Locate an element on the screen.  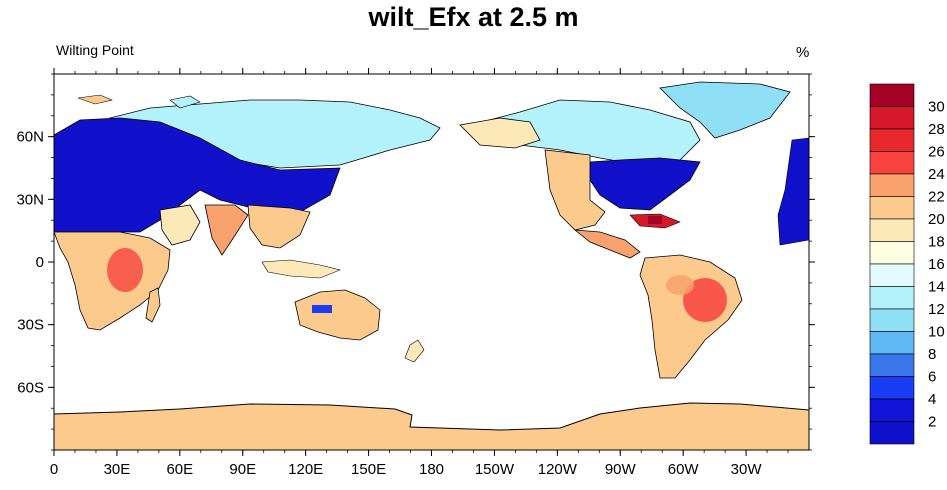
colorbar-label: 14 is located at coordinates (936, 287).